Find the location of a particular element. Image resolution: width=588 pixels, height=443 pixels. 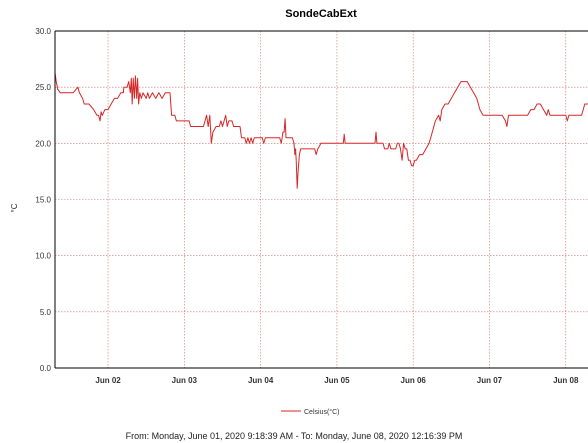

y-tick-label: 10.0 is located at coordinates (43, 256).